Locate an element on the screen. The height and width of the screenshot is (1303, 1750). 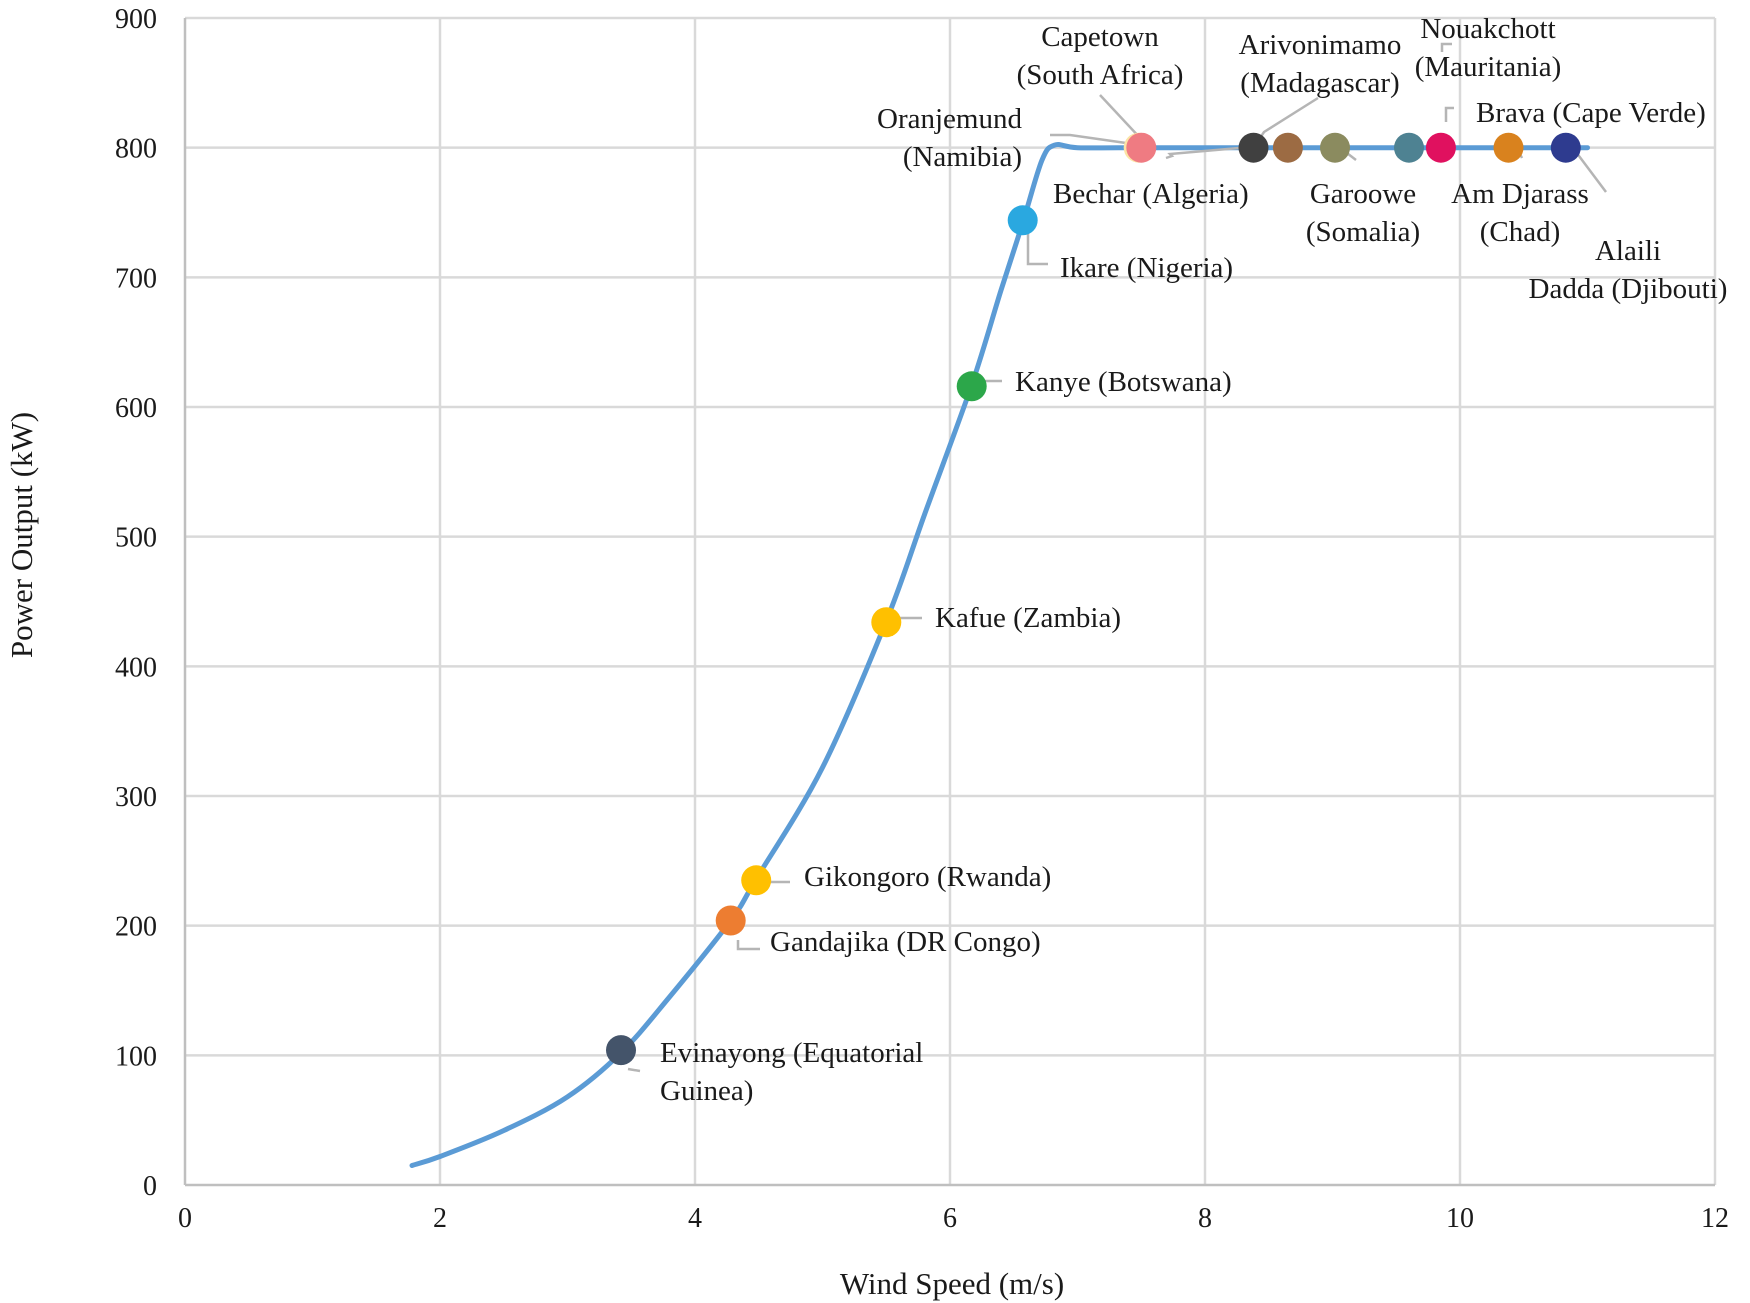
data-point-label: Brava (Cape Verde) is located at coordinates (1591, 113).